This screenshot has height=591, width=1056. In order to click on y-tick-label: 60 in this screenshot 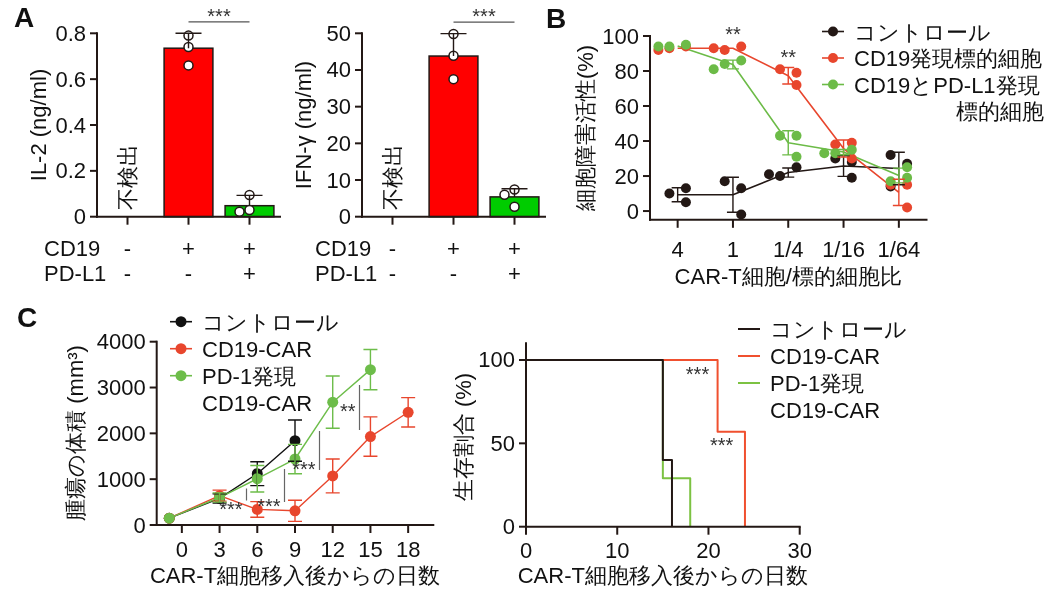, I will do `click(626, 106)`.